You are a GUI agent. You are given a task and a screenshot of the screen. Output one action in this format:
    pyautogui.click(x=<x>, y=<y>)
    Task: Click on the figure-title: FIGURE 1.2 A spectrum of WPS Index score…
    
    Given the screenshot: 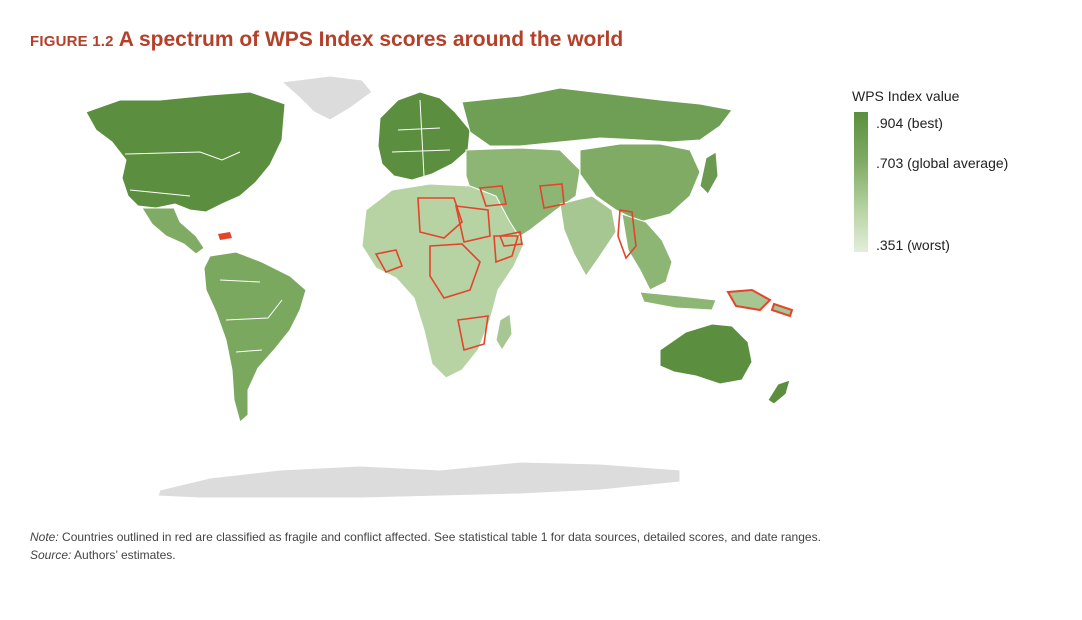 What is the action you would take?
    pyautogui.click(x=326, y=40)
    